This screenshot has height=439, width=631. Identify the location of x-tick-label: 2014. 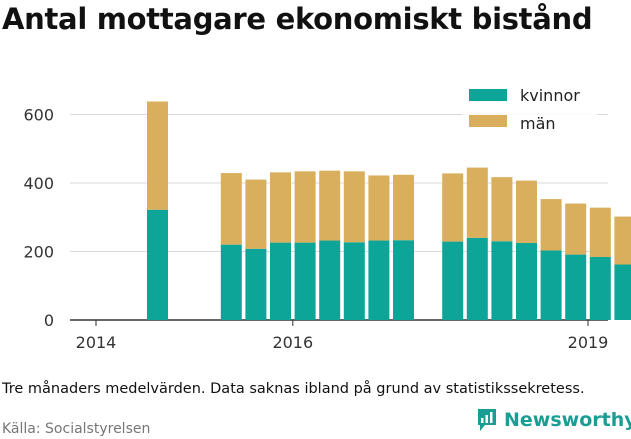
(96, 342).